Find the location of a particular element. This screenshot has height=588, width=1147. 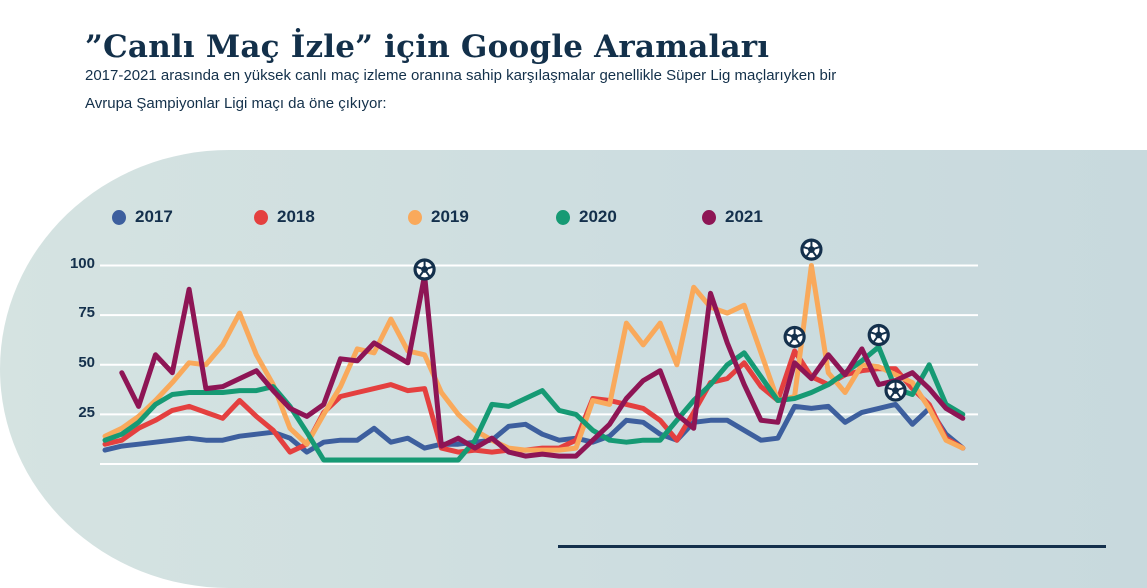

legend-item-2019: 2019 is located at coordinates (438, 217).